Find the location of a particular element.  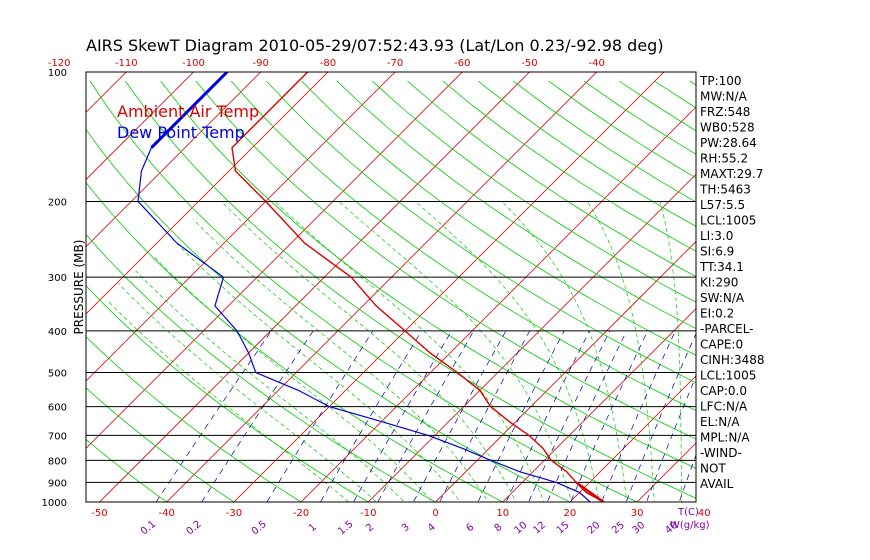

stats-line: TP:100 is located at coordinates (720, 81).